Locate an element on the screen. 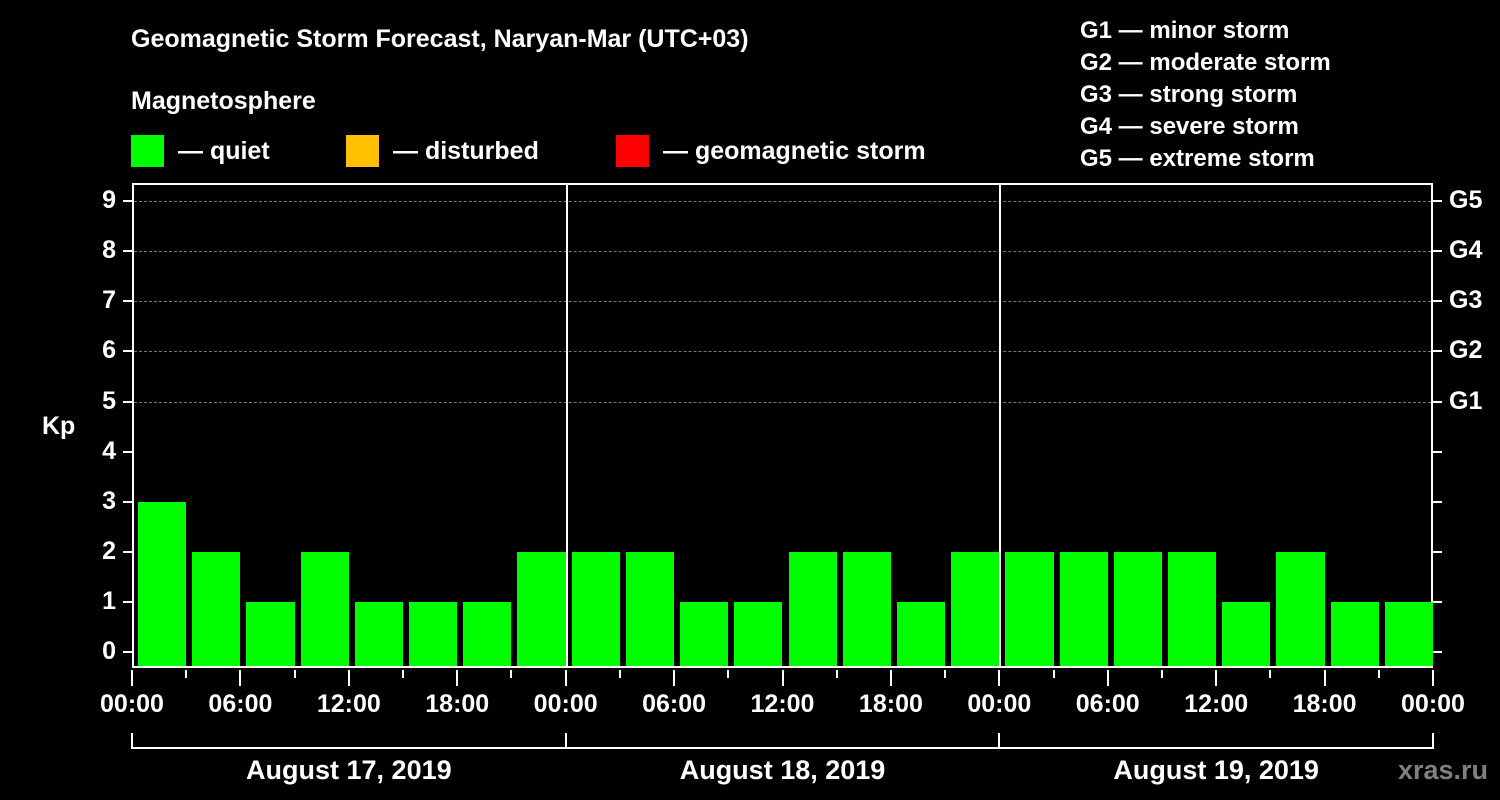 The height and width of the screenshot is (800, 1500). legend-quiet: — quiet is located at coordinates (200, 151).